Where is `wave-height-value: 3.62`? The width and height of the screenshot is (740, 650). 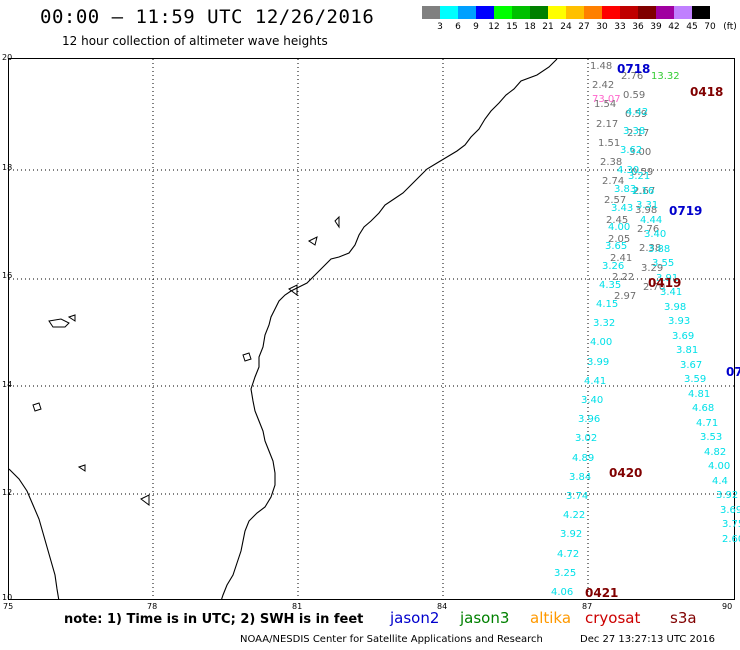 wave-height-value: 3.62 is located at coordinates (631, 151).